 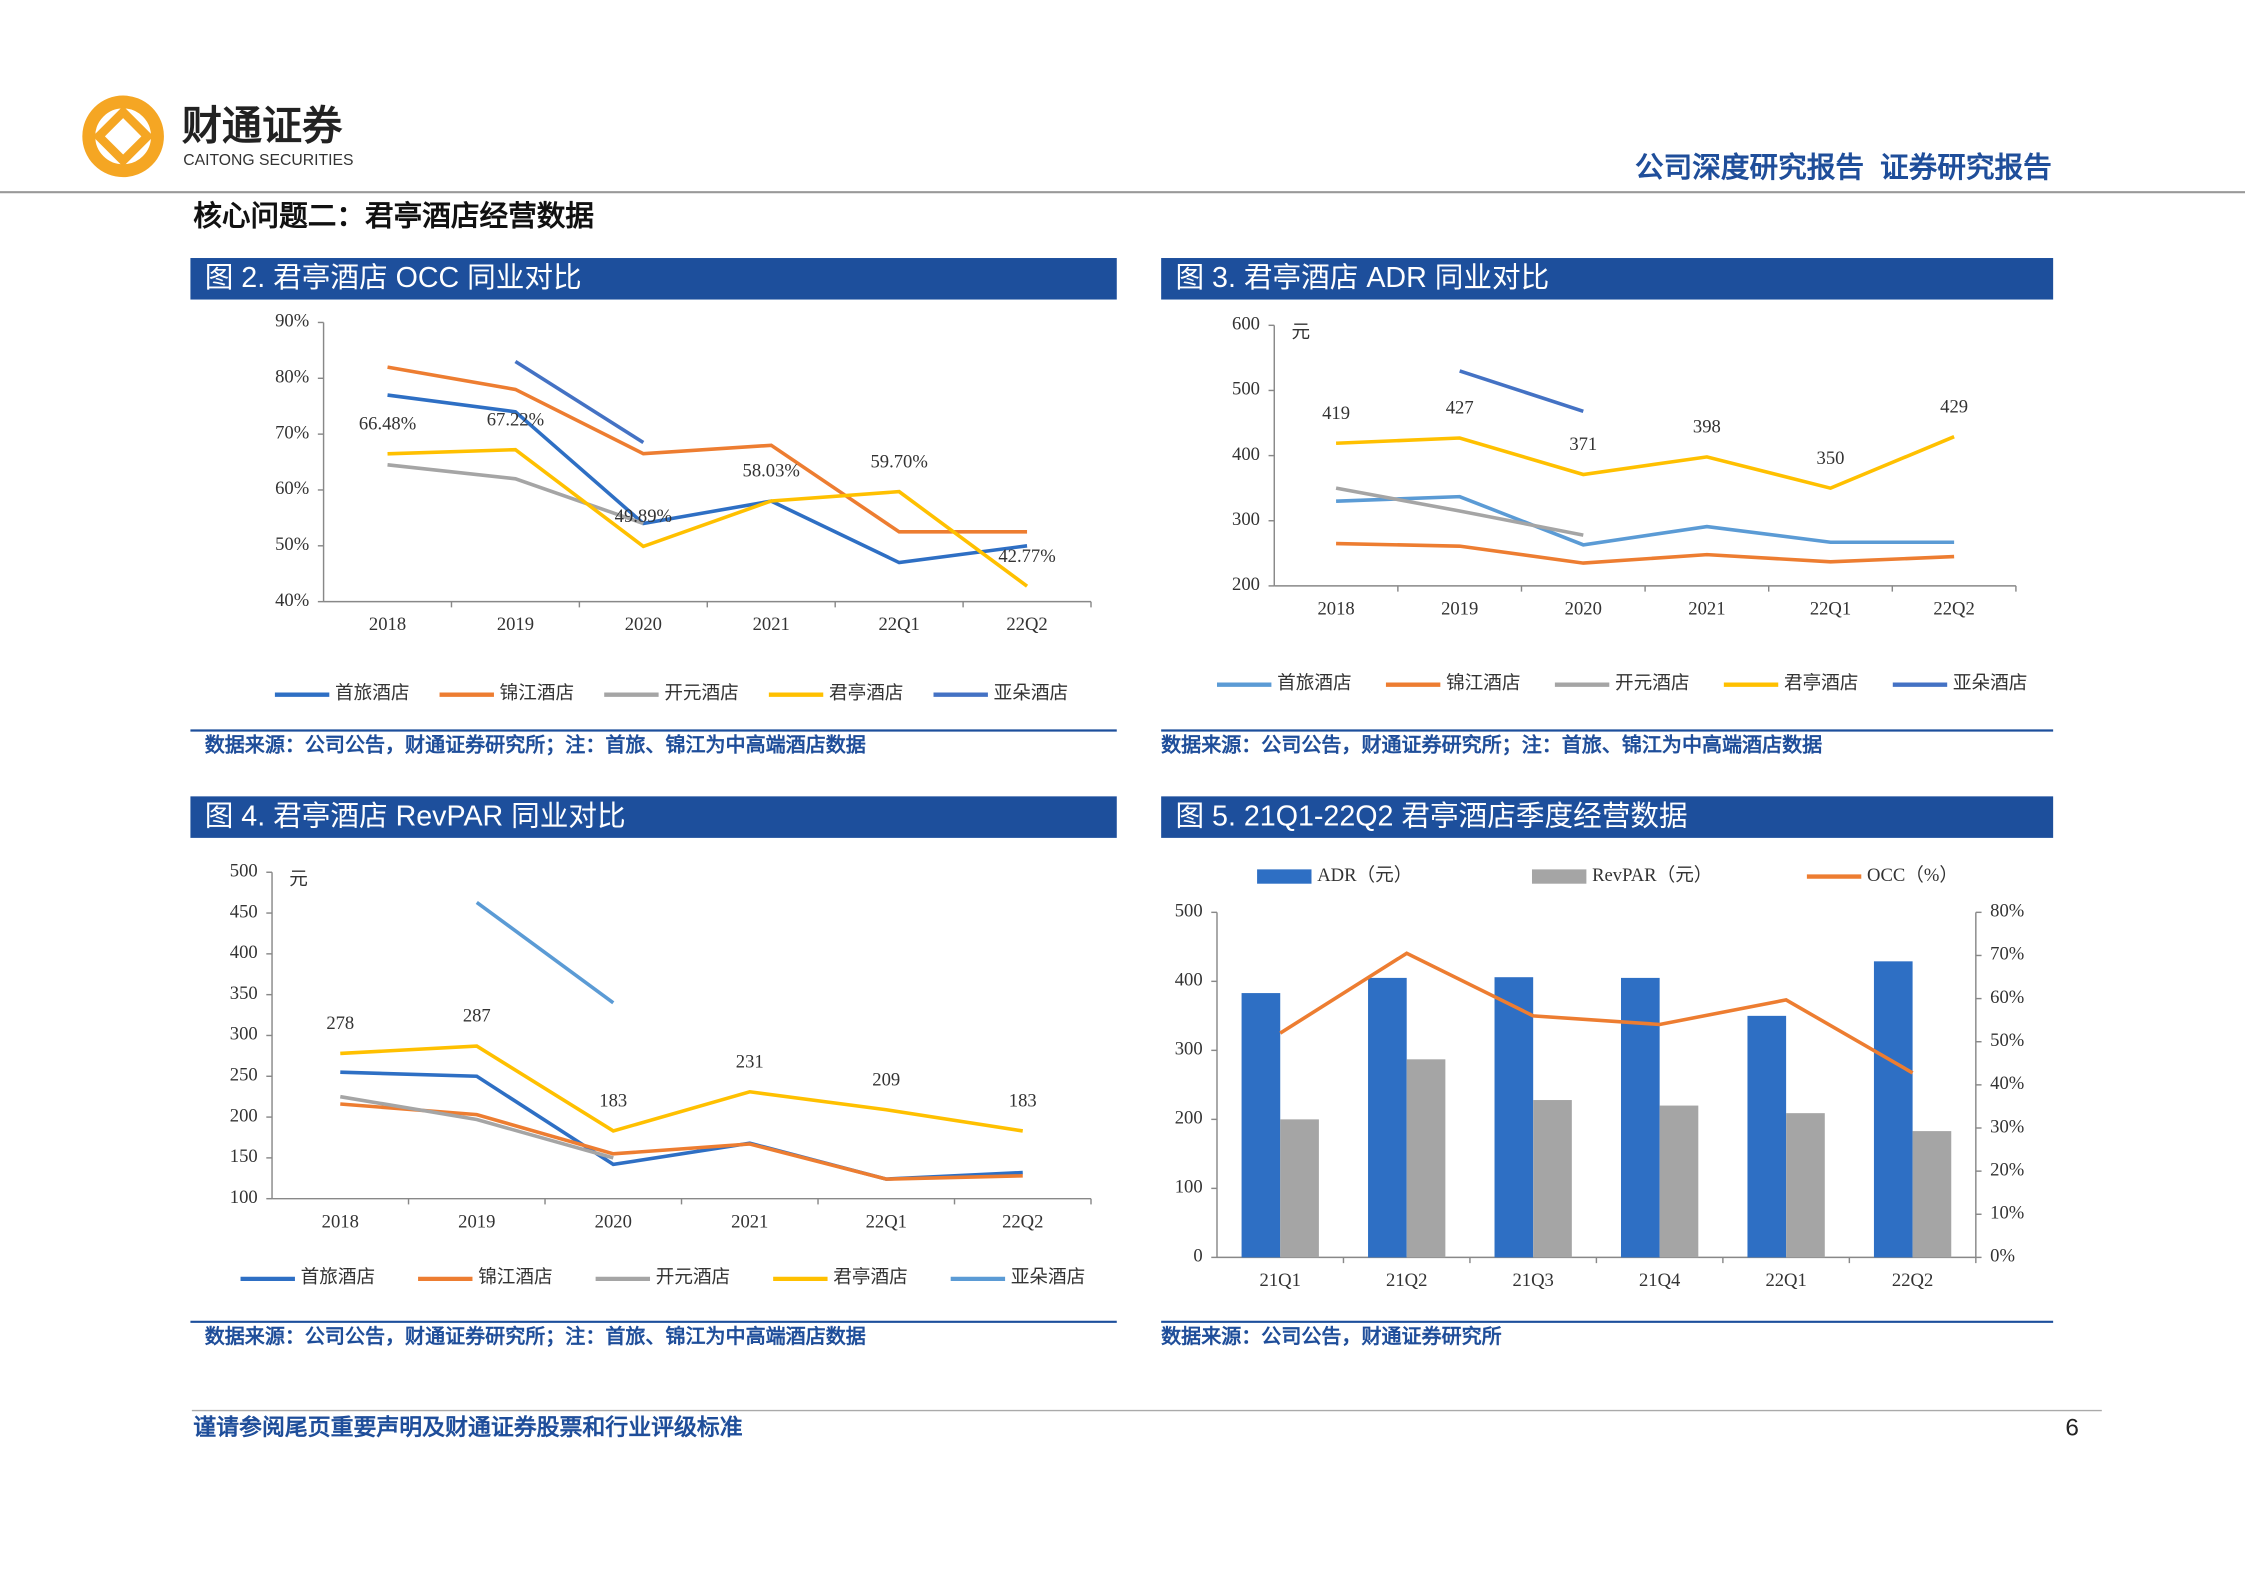 What do you see at coordinates (1460, 408) in the screenshot?
I see `data-label: 427` at bounding box center [1460, 408].